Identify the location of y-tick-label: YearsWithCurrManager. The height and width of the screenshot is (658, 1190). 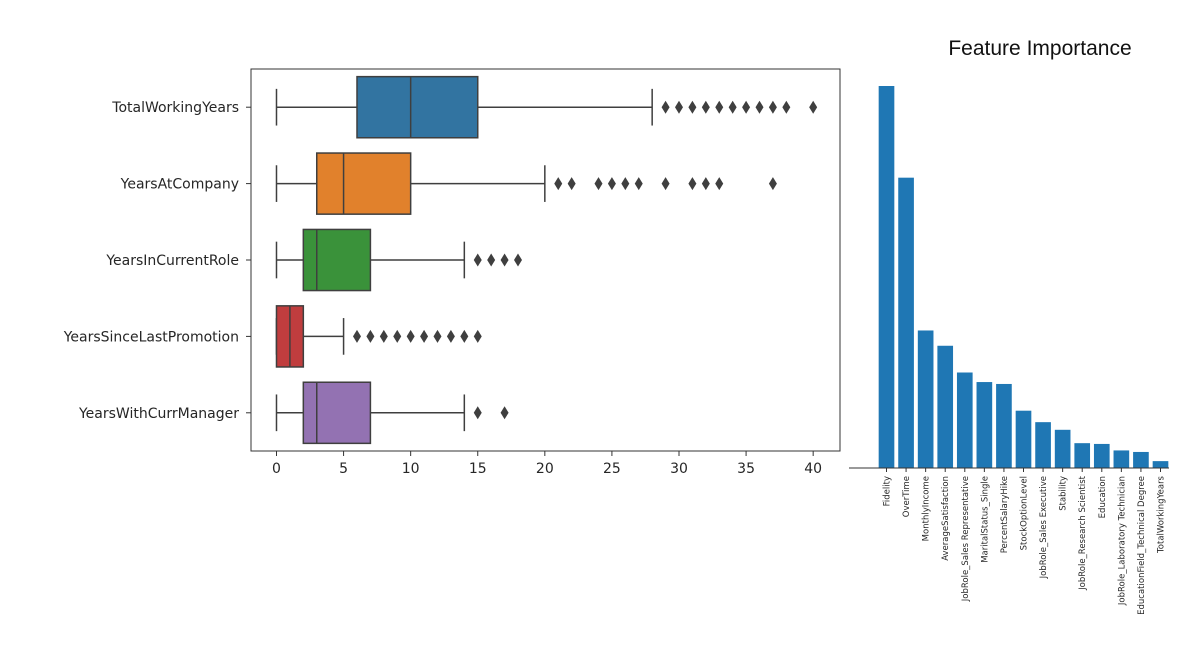
(158, 414).